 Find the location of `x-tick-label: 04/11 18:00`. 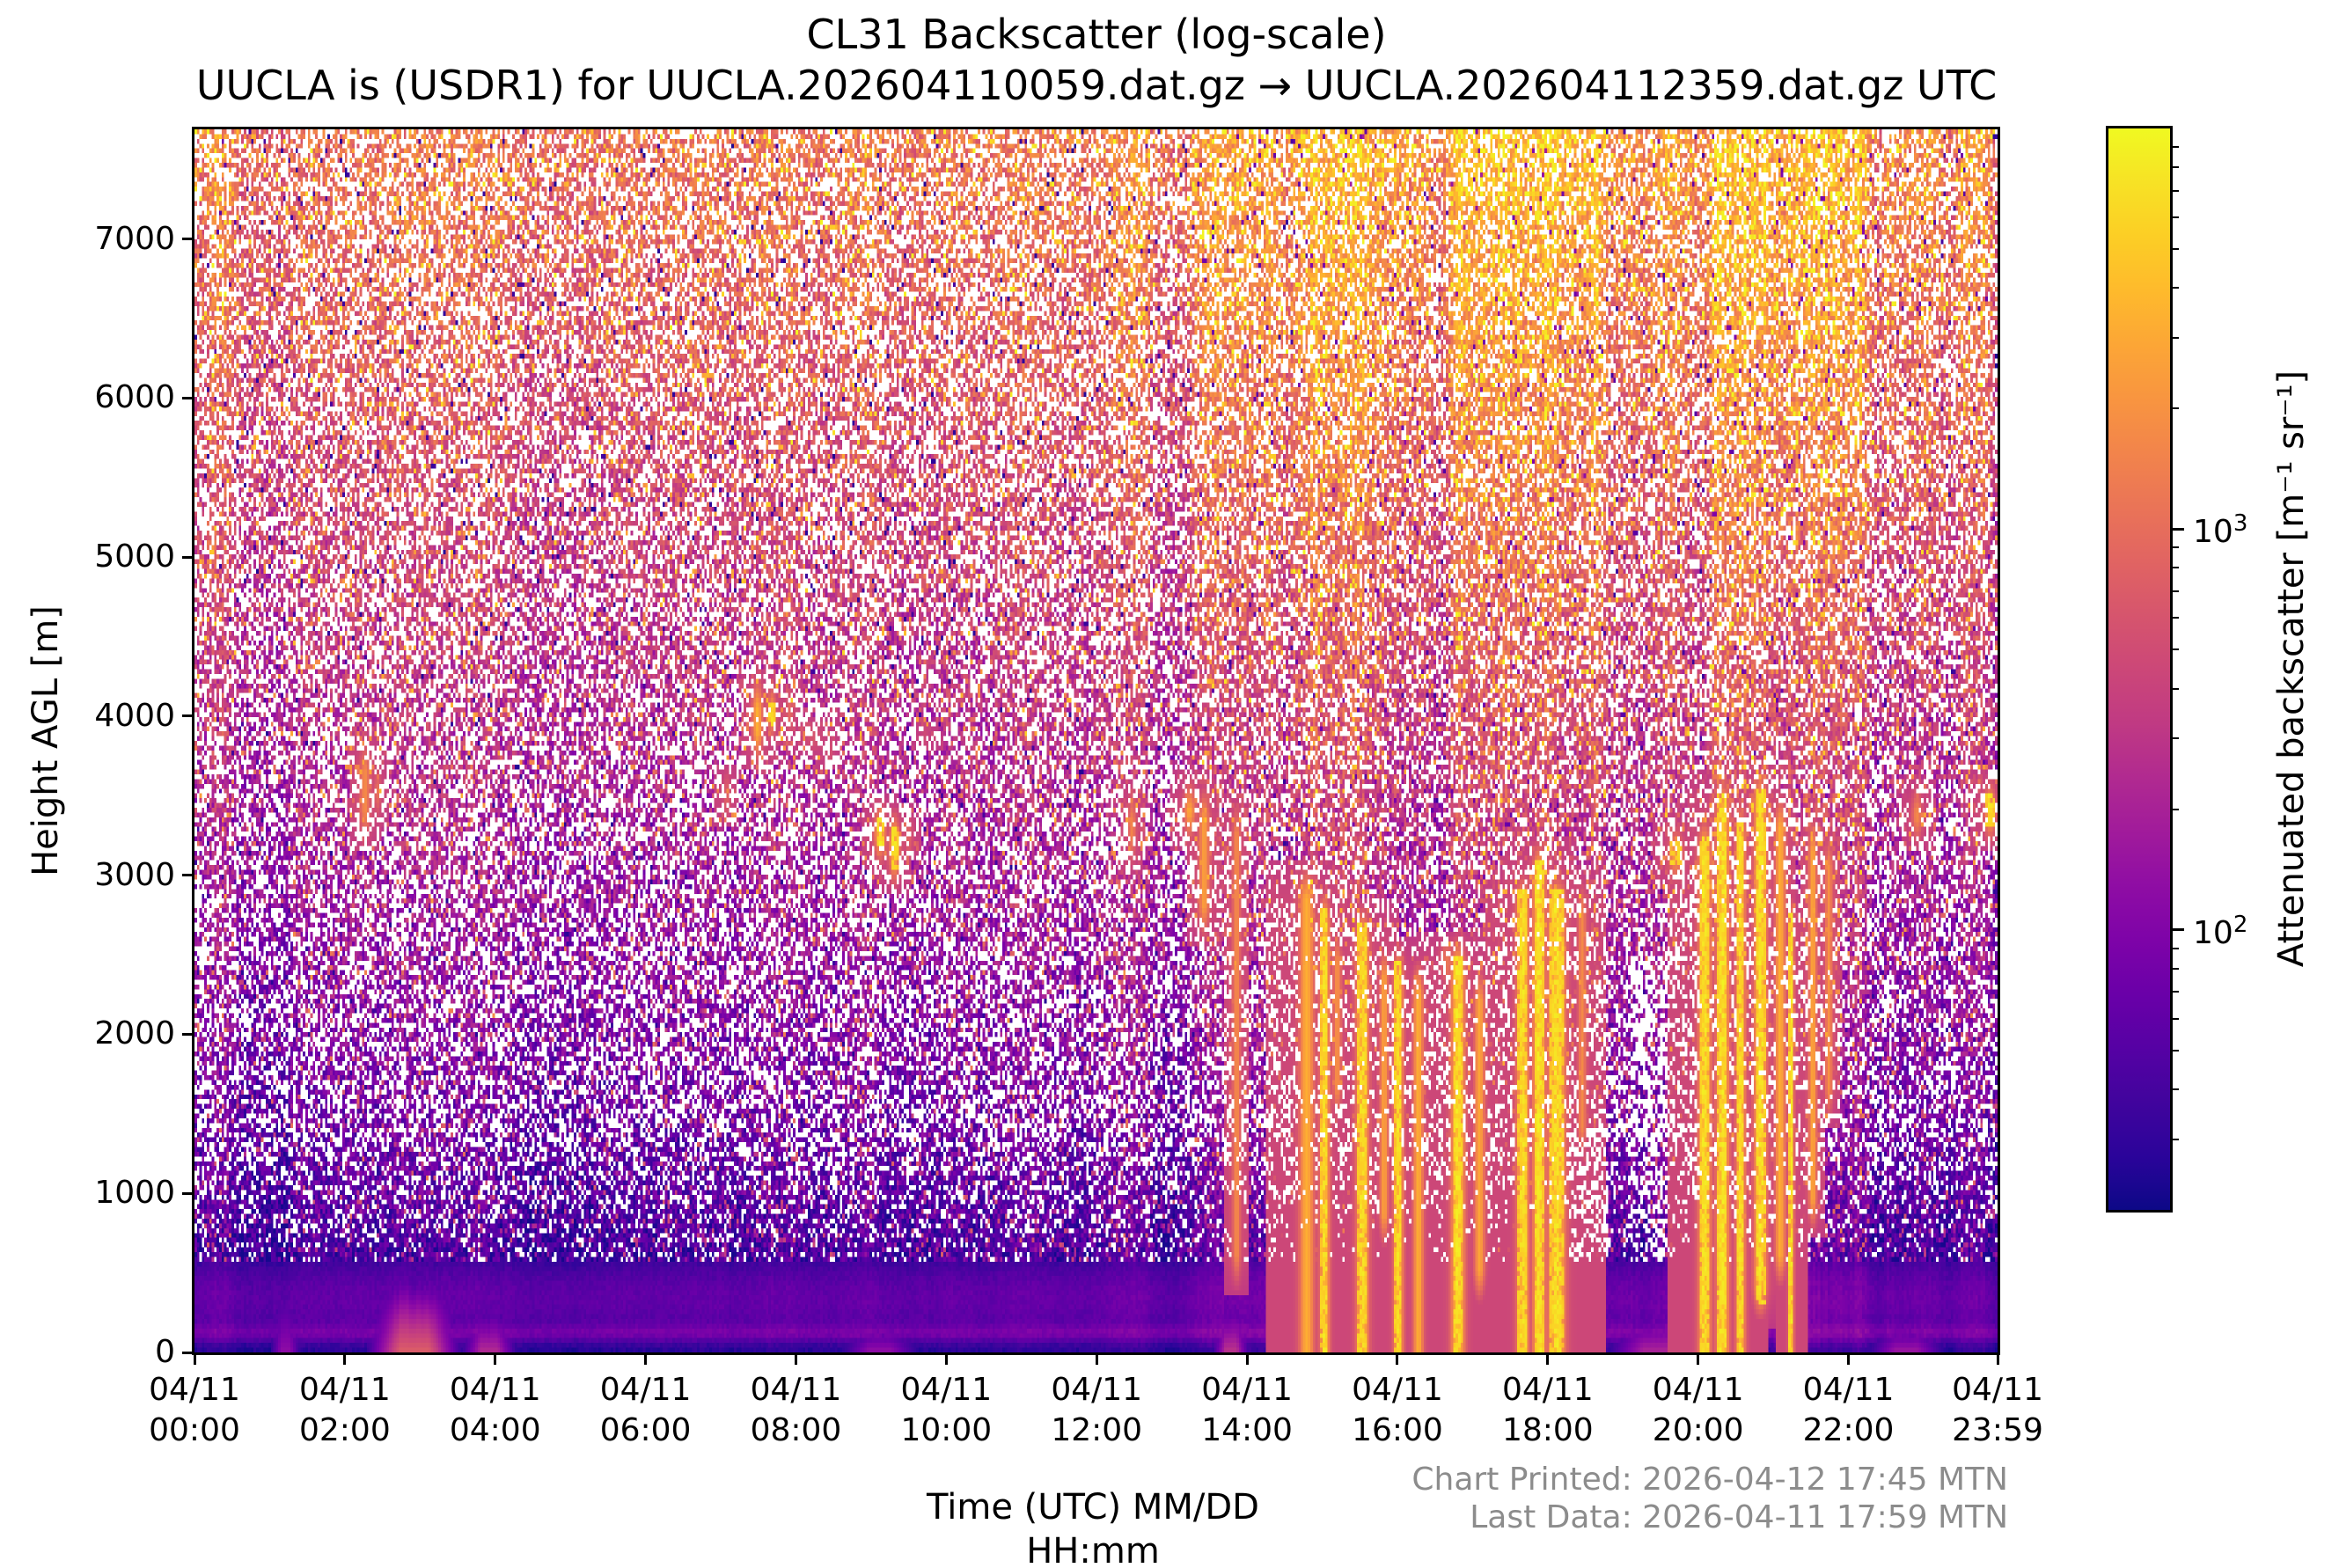

x-tick-label: 04/11 18:00 is located at coordinates (1548, 1411).